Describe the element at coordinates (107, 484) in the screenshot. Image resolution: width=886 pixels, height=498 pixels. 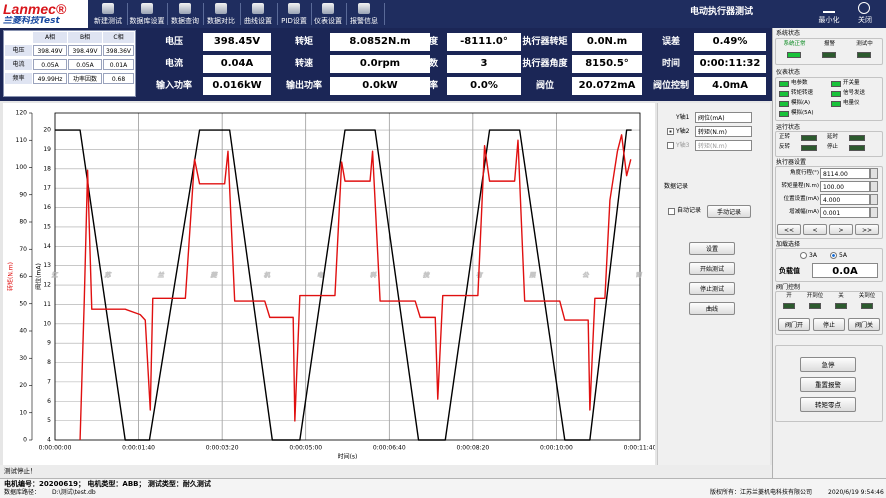
I see `test-info: 电机编号：20200619； 电机类型：ABB； 测试类型：耐久测试` at that location.